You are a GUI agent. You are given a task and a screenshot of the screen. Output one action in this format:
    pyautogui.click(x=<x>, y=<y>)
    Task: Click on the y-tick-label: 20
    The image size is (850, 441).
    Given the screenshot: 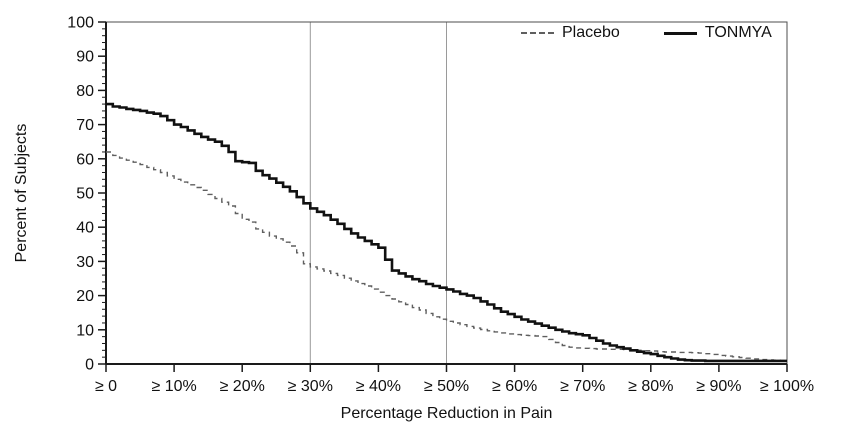 What is the action you would take?
    pyautogui.click(x=85, y=296)
    